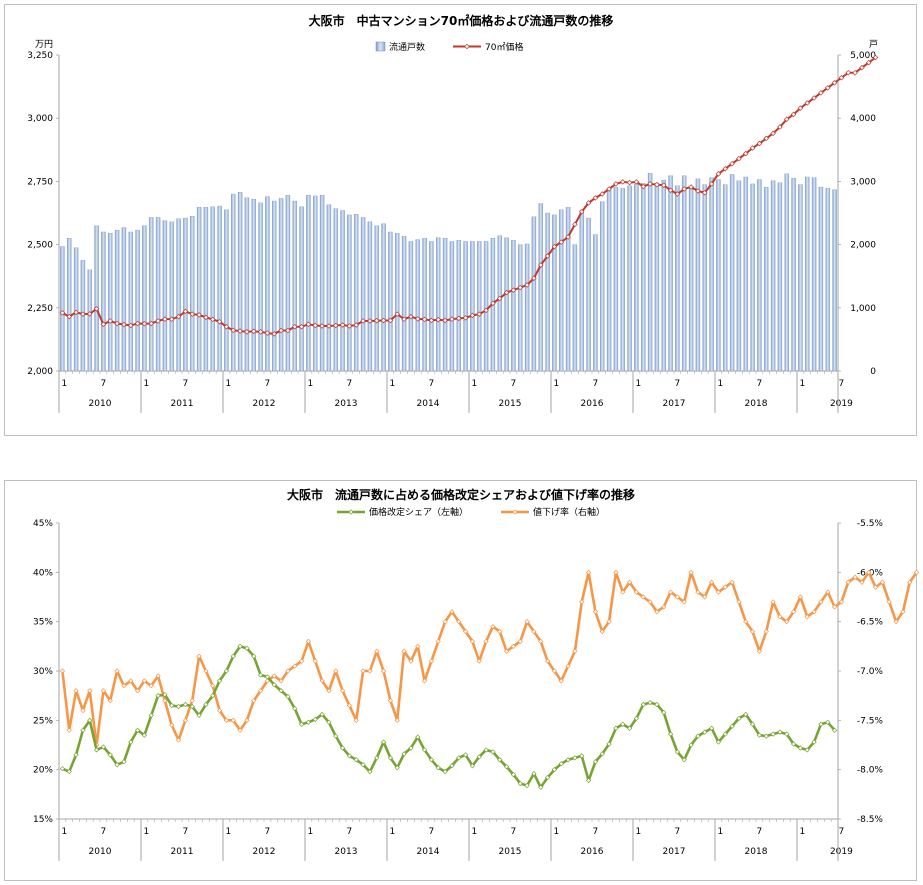  What do you see at coordinates (870, 672) in the screenshot?
I see `chart2-y-right-tick-label: -7.0%` at bounding box center [870, 672].